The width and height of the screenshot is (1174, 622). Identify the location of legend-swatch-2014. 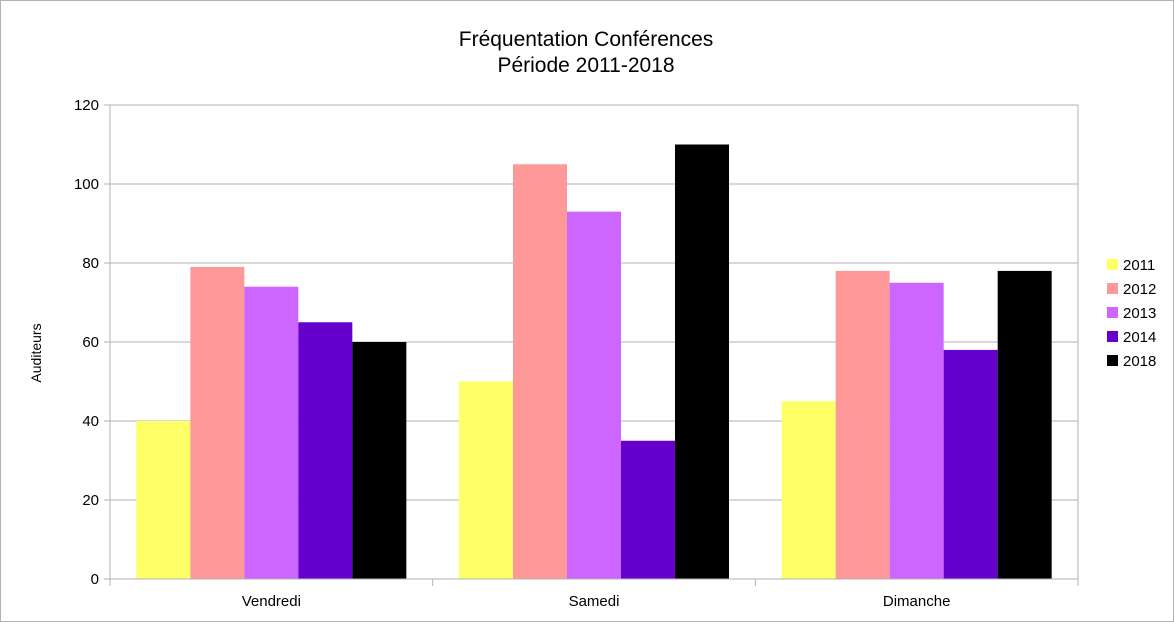
(1112, 336).